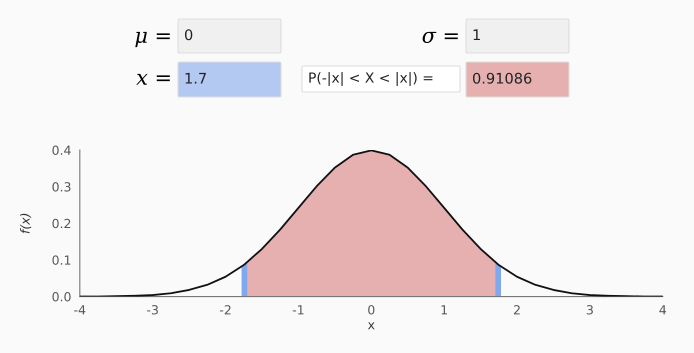  I want to click on x-tick-label: -3, so click(152, 310).